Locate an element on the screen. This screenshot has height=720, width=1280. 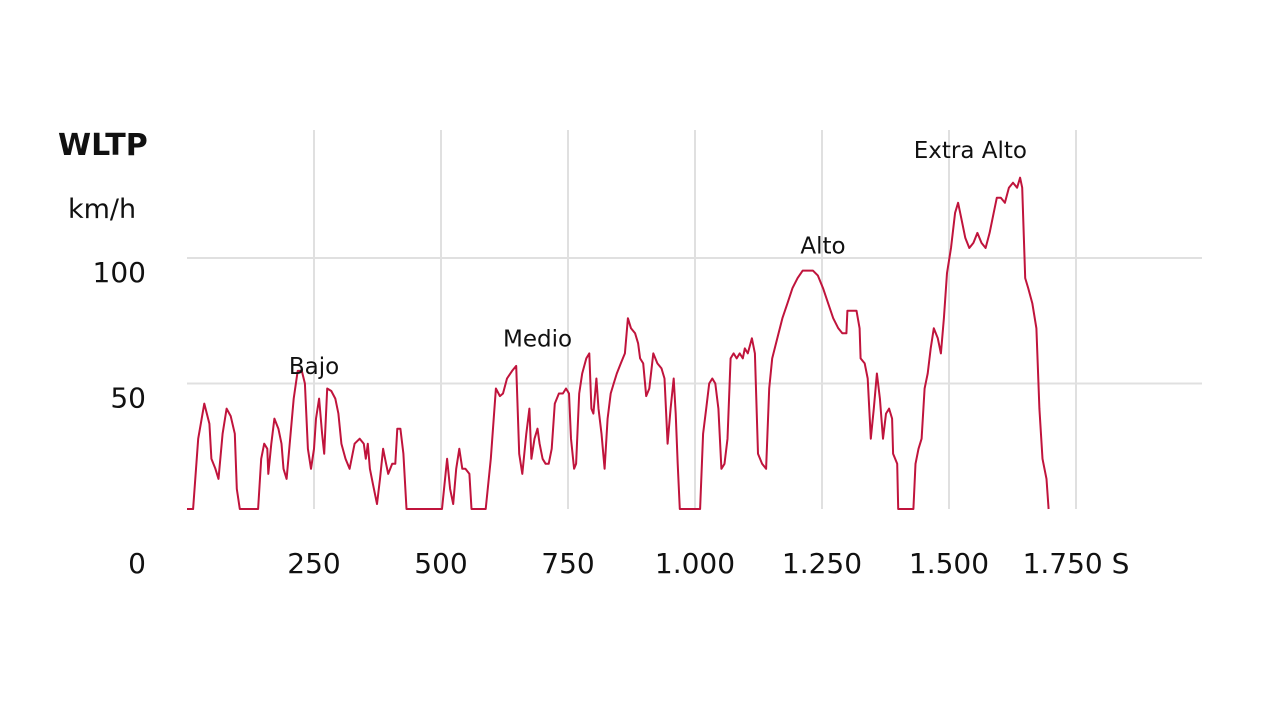
phase-label-alto: Alto is located at coordinates (822, 246).